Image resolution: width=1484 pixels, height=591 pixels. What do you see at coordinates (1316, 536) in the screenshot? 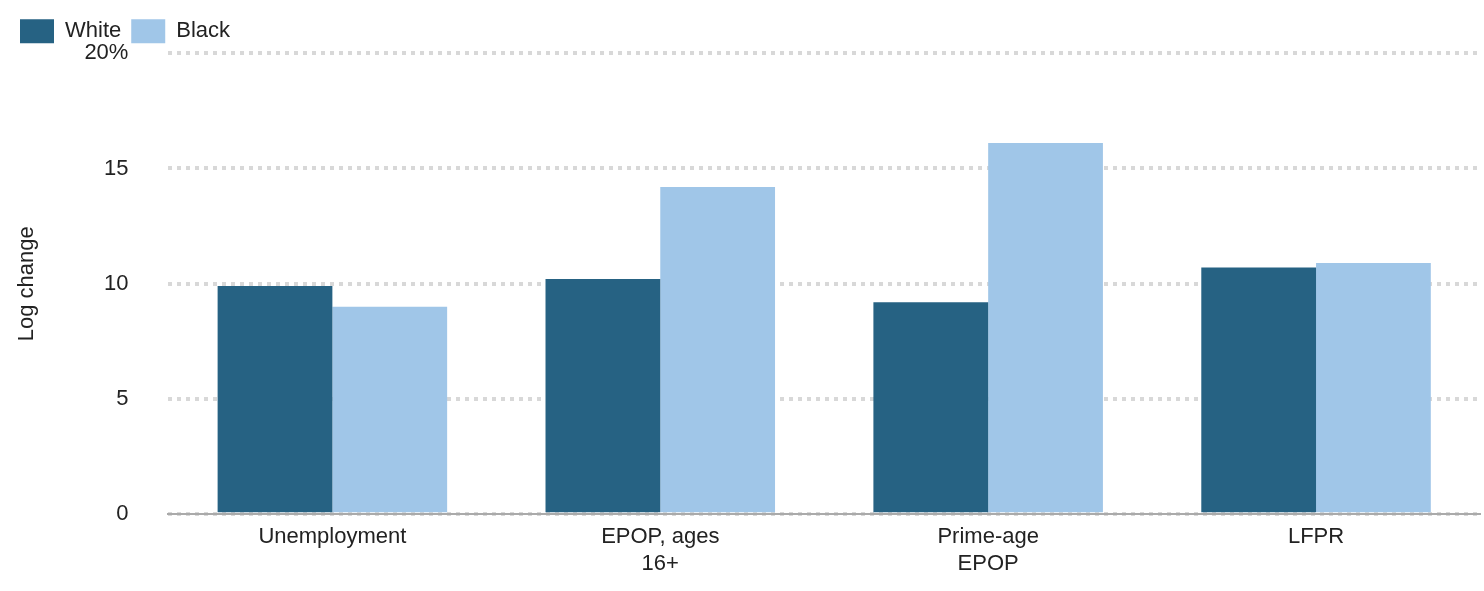
I see `x-tick-label: LFPR` at bounding box center [1316, 536].